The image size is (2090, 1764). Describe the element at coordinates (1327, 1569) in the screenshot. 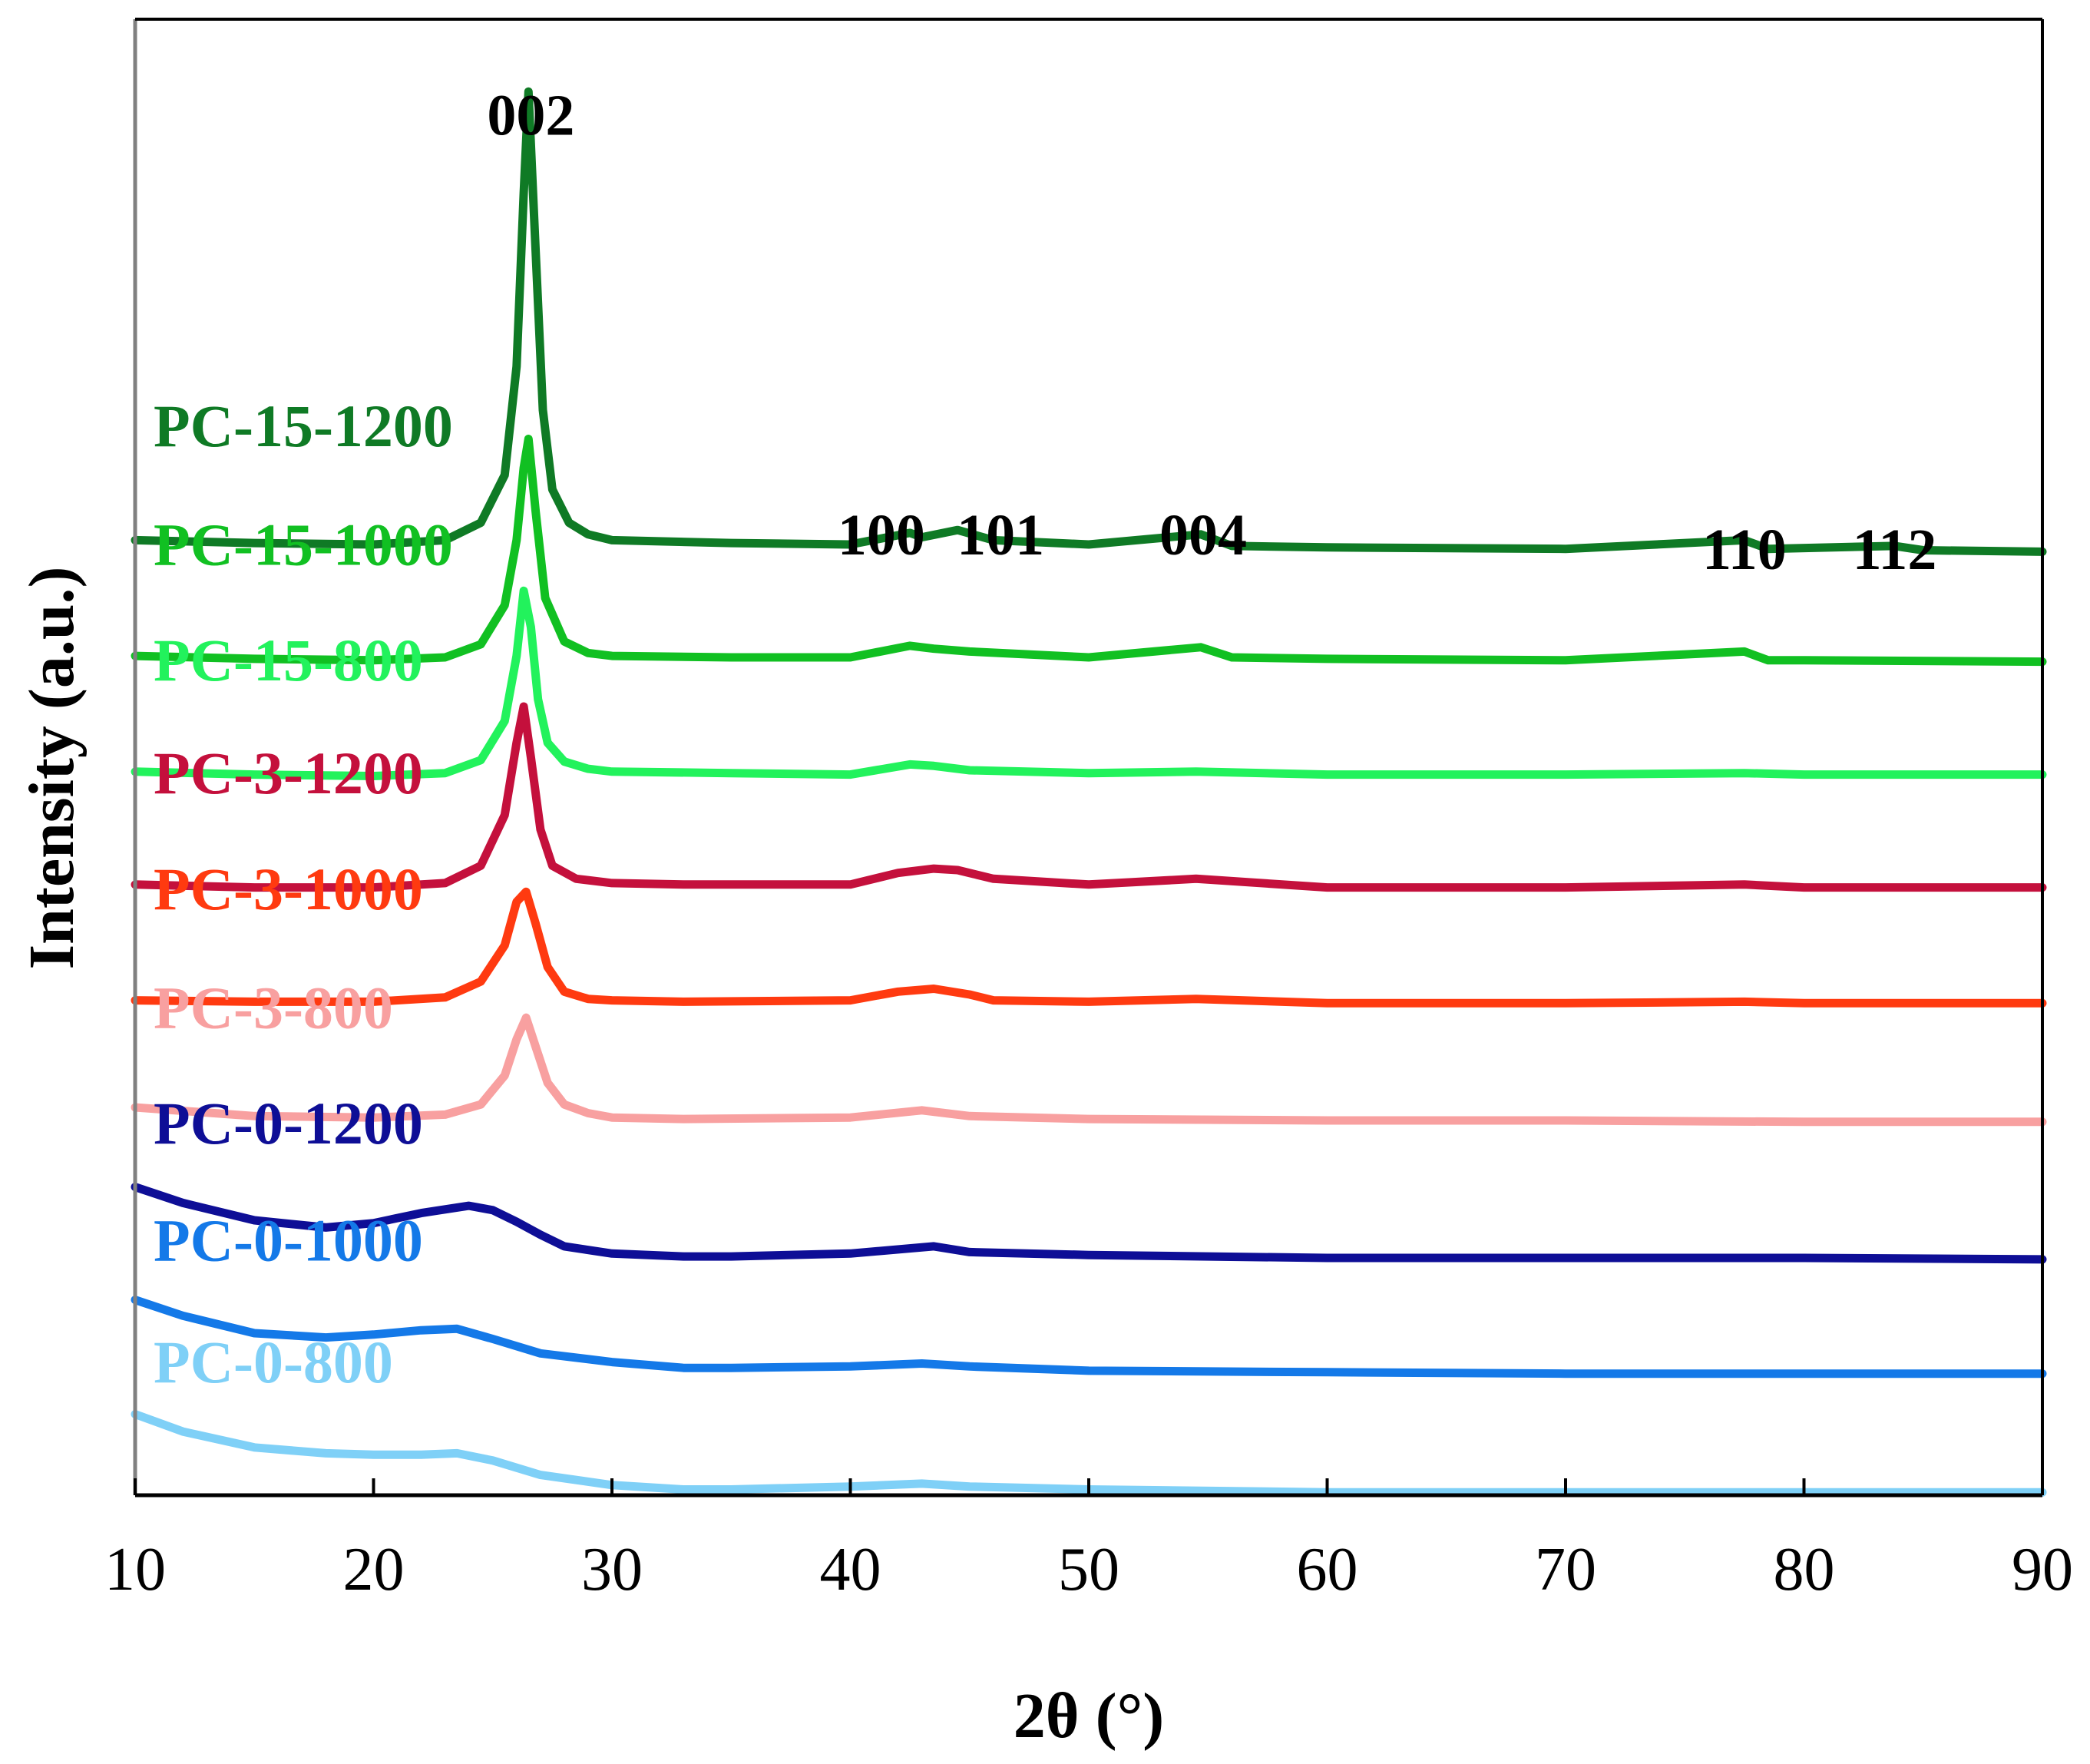

I see `x-tick-label: 60` at that location.